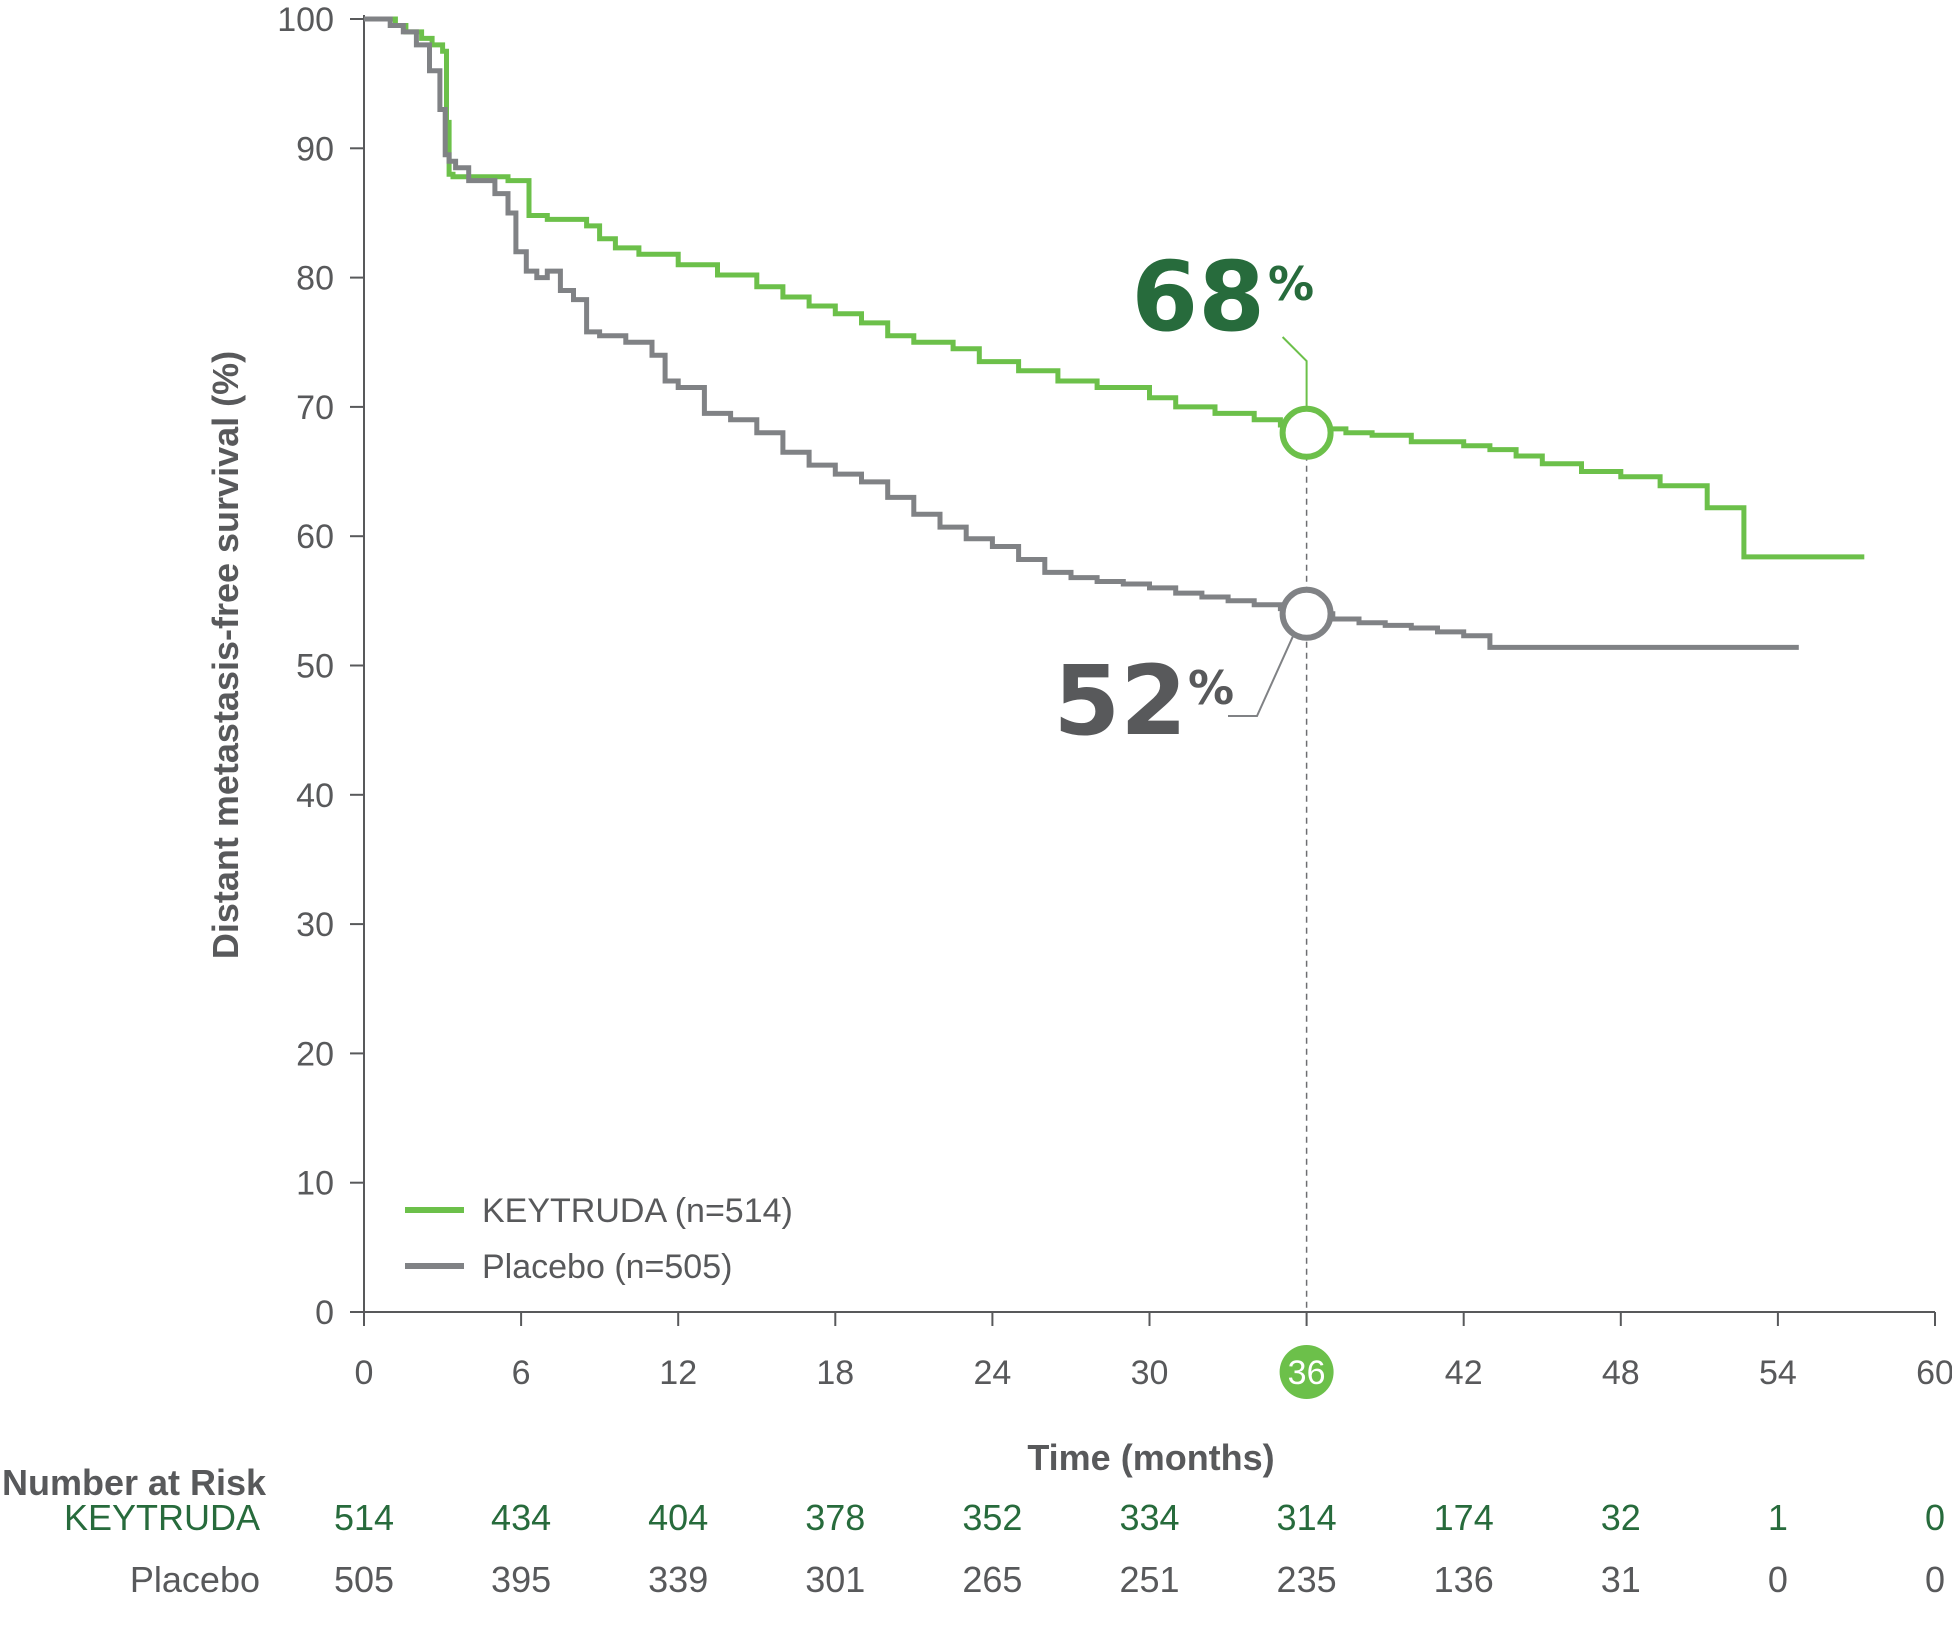  Describe the element at coordinates (324, 1313) in the screenshot. I see `y-tick-label: 0` at that location.